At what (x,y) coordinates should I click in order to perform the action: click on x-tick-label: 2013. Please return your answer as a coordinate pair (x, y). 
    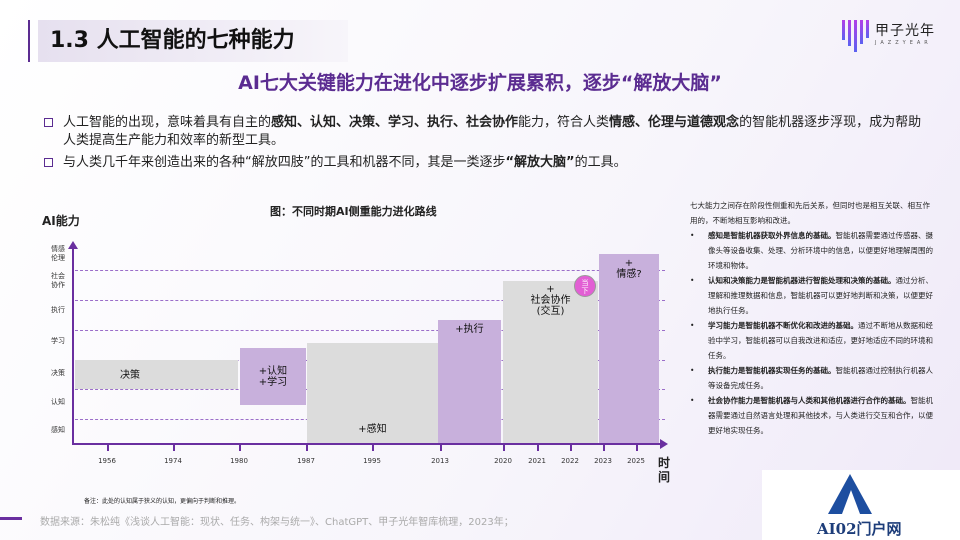
    Looking at the image, I should click on (440, 461).